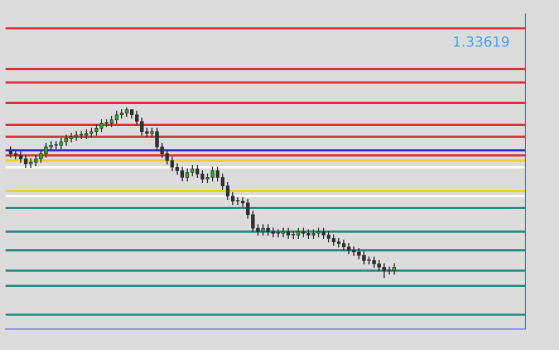 The width and height of the screenshot is (559, 350). I want to click on text: 1.33619, so click(481, 41).